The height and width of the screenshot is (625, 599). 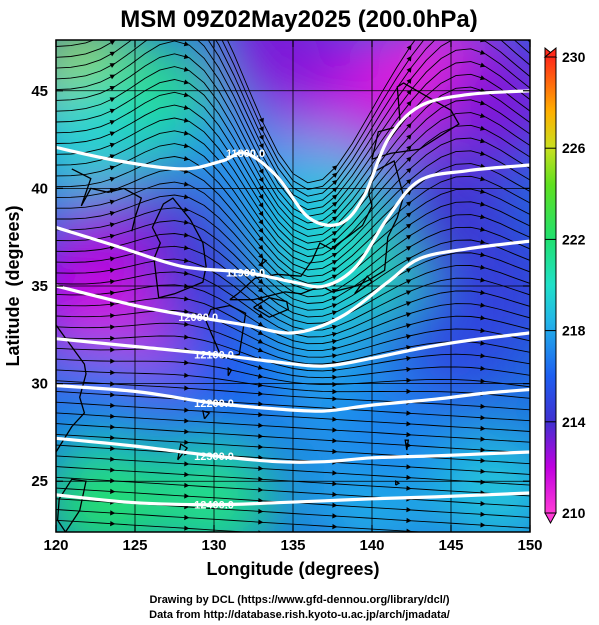 I want to click on contour-label: 12400.0, so click(x=214, y=506).